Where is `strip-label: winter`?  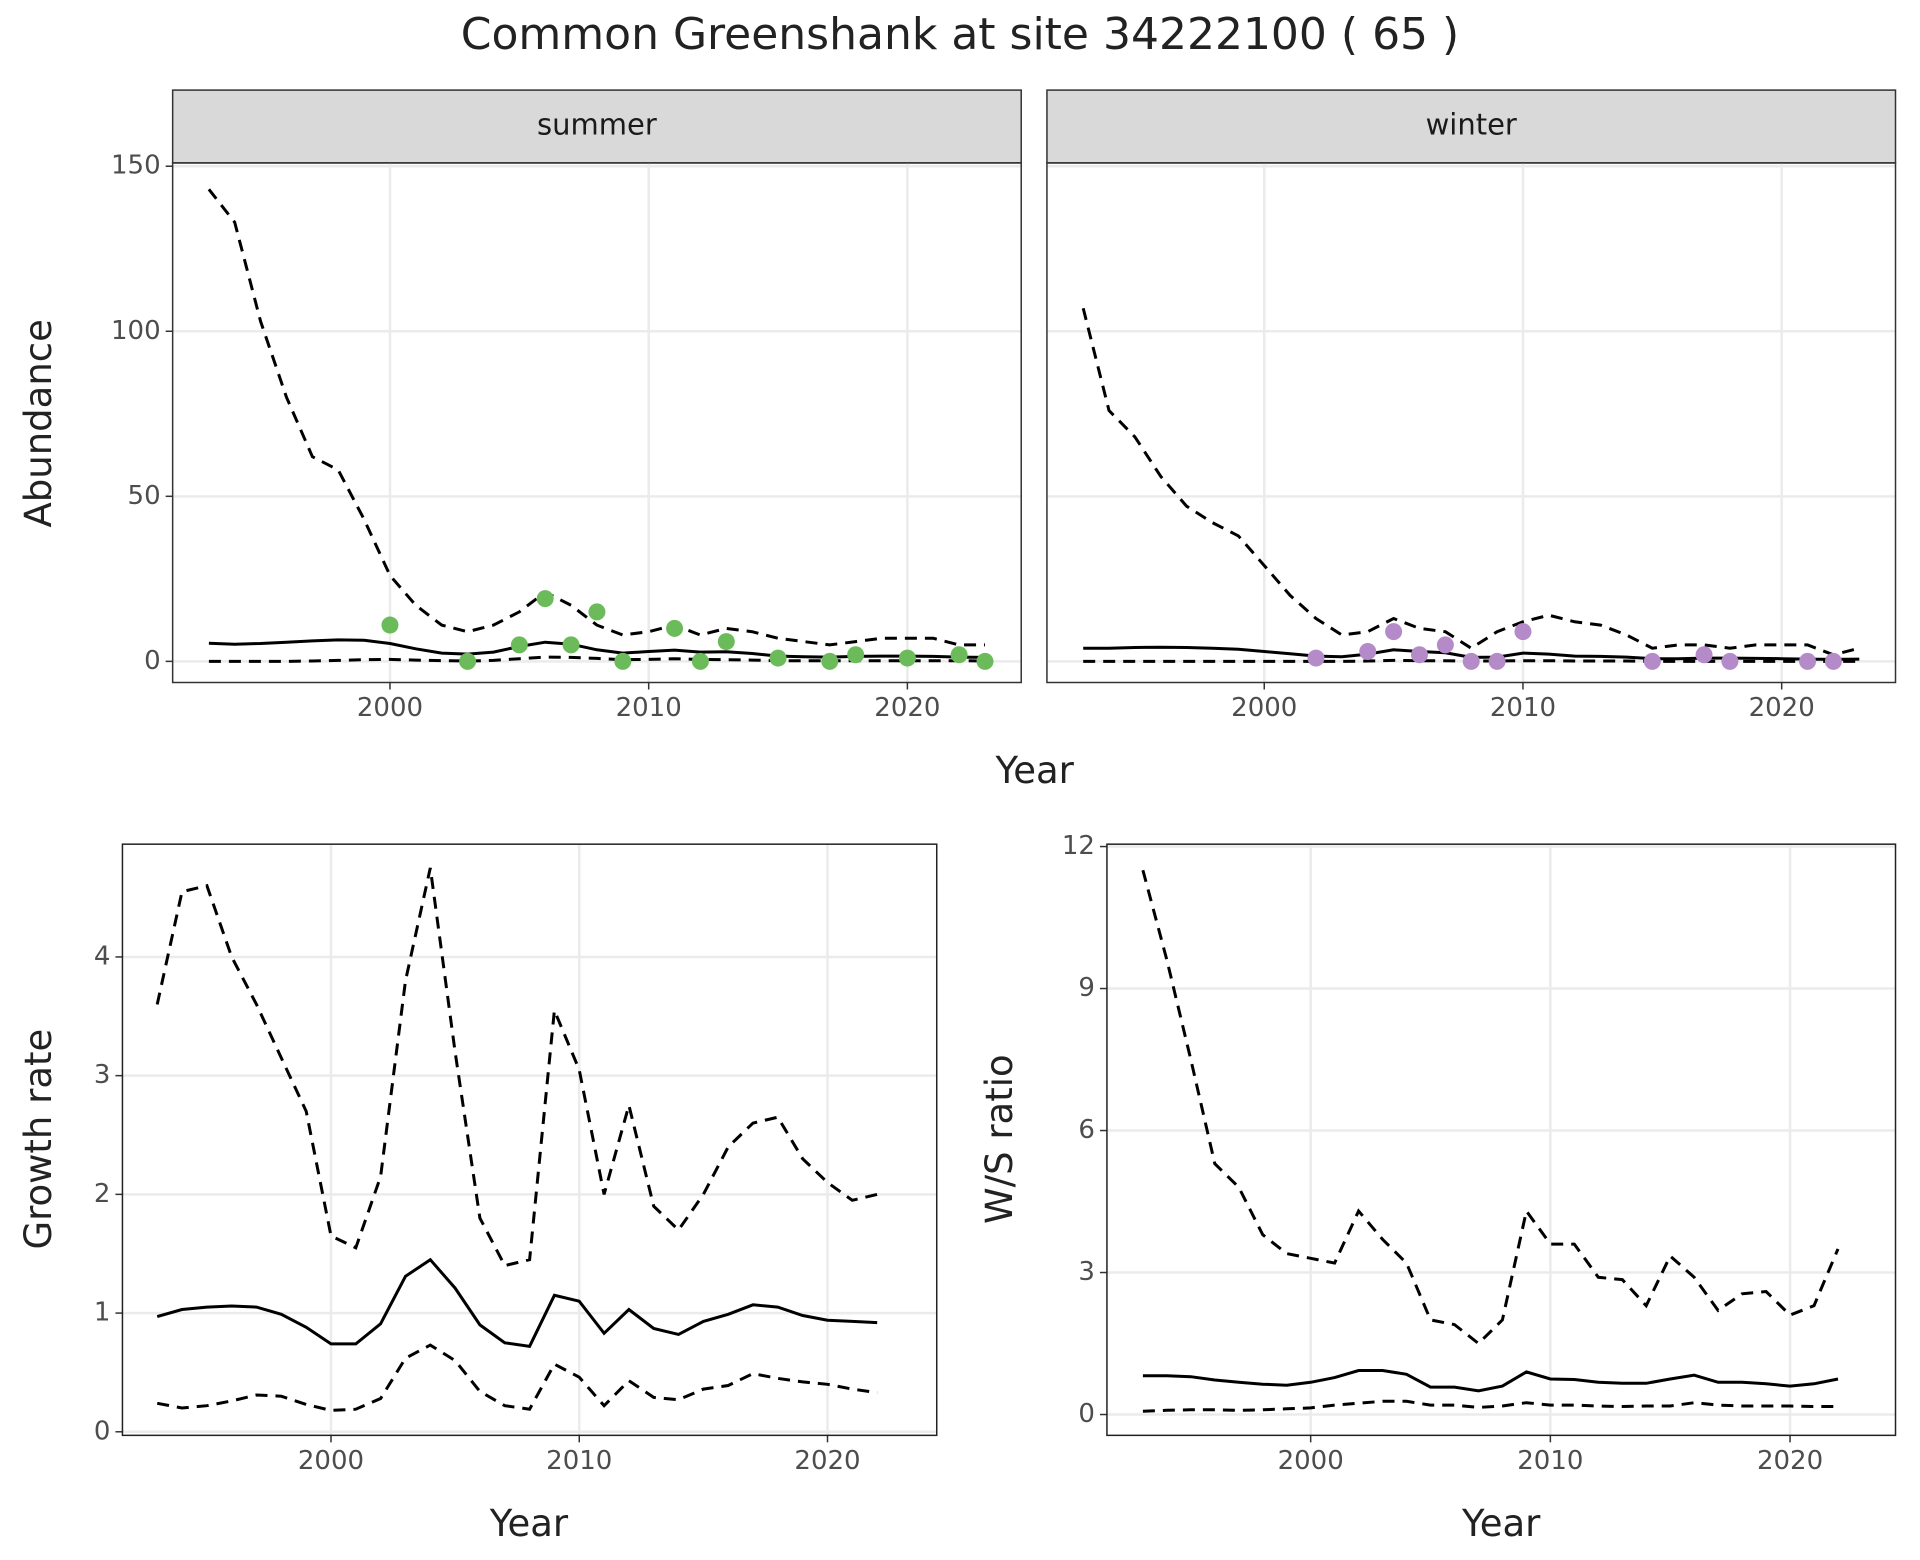 strip-label: winter is located at coordinates (1471, 125).